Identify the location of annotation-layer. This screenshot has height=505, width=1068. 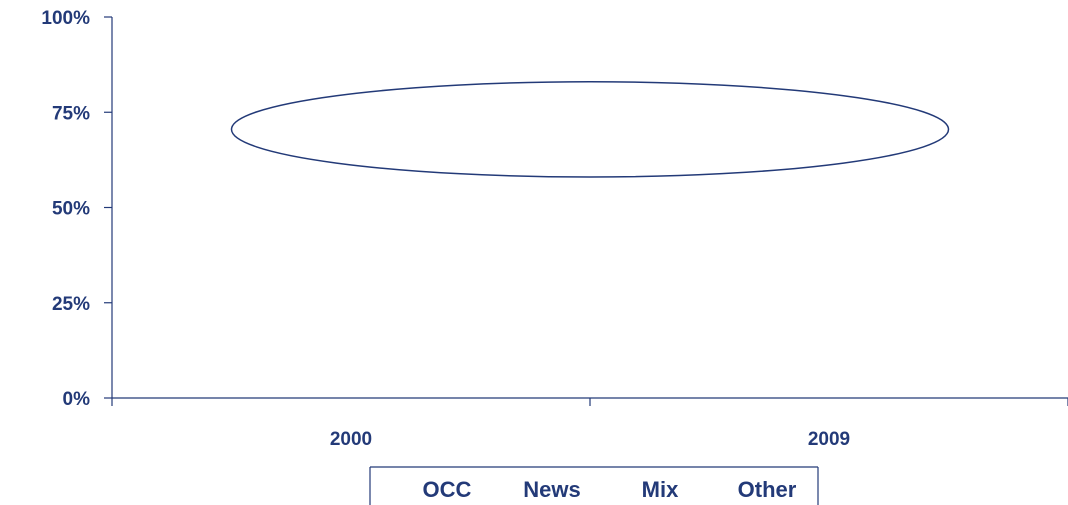
(590, 129).